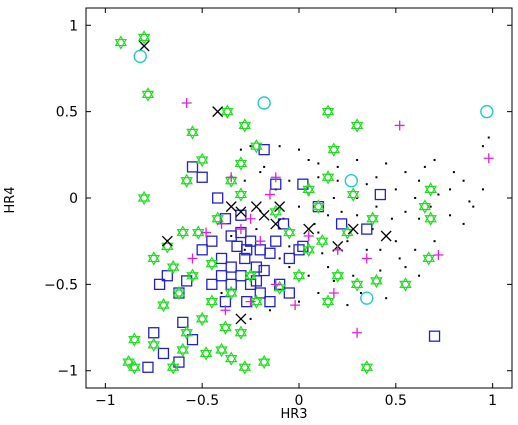 Image resolution: width=518 pixels, height=425 pixels. I want to click on y-tick-label: 0, so click(73, 199).